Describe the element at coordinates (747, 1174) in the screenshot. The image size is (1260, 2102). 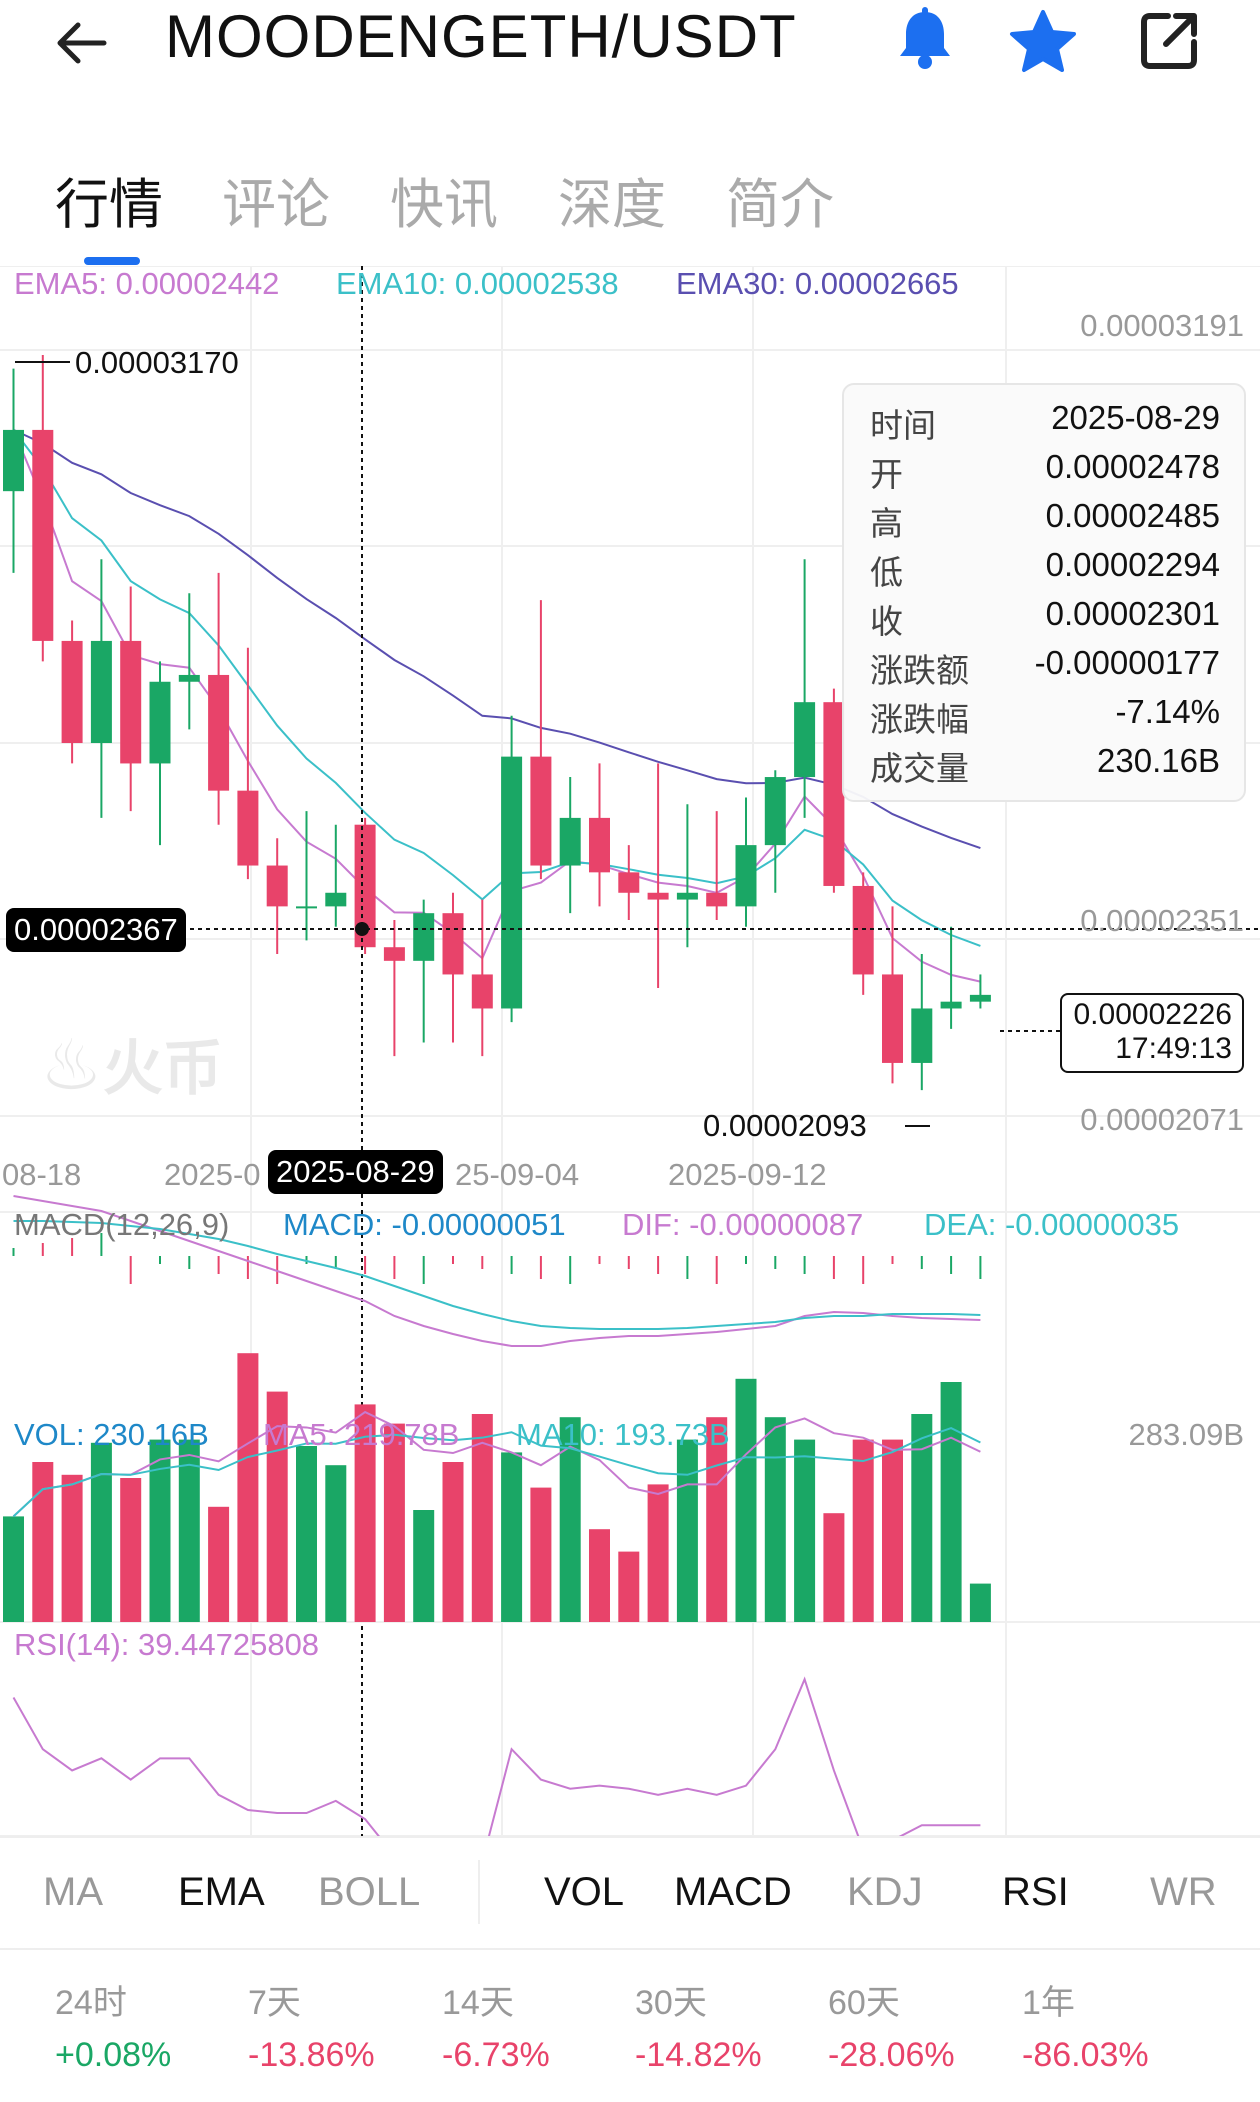
I see `date-label: 2025-09-12` at that location.